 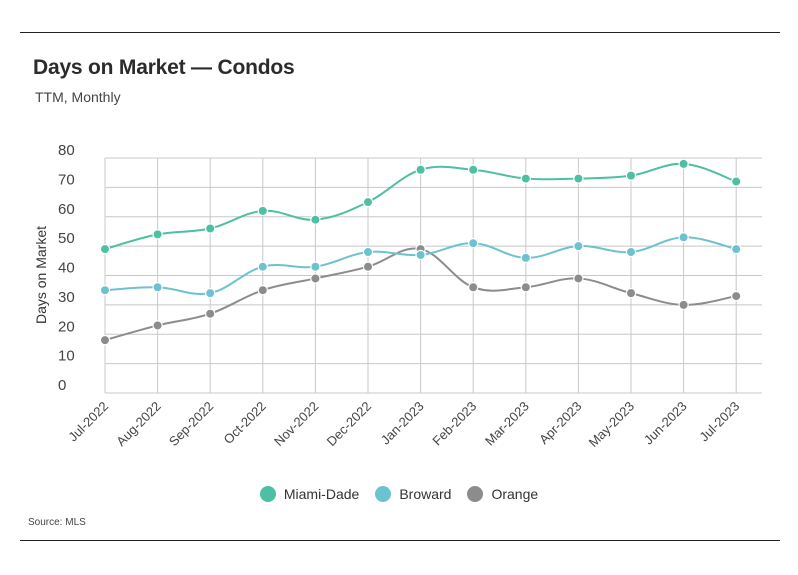 What do you see at coordinates (383, 494) in the screenshot?
I see `legend-swatch-broward` at bounding box center [383, 494].